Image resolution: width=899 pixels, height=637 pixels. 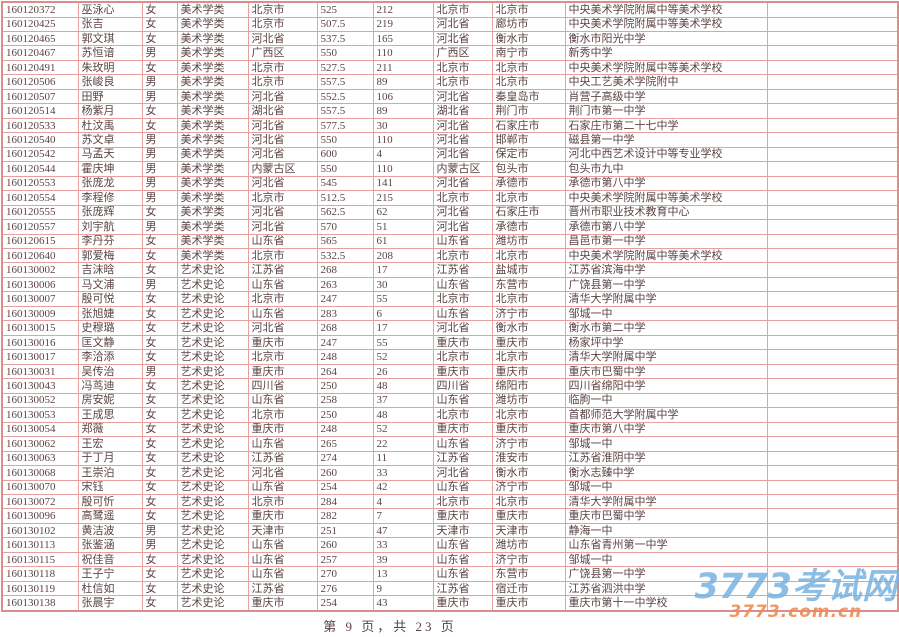 What do you see at coordinates (40, 603) in the screenshot?
I see `cell-exam-id: 160130138` at bounding box center [40, 603].